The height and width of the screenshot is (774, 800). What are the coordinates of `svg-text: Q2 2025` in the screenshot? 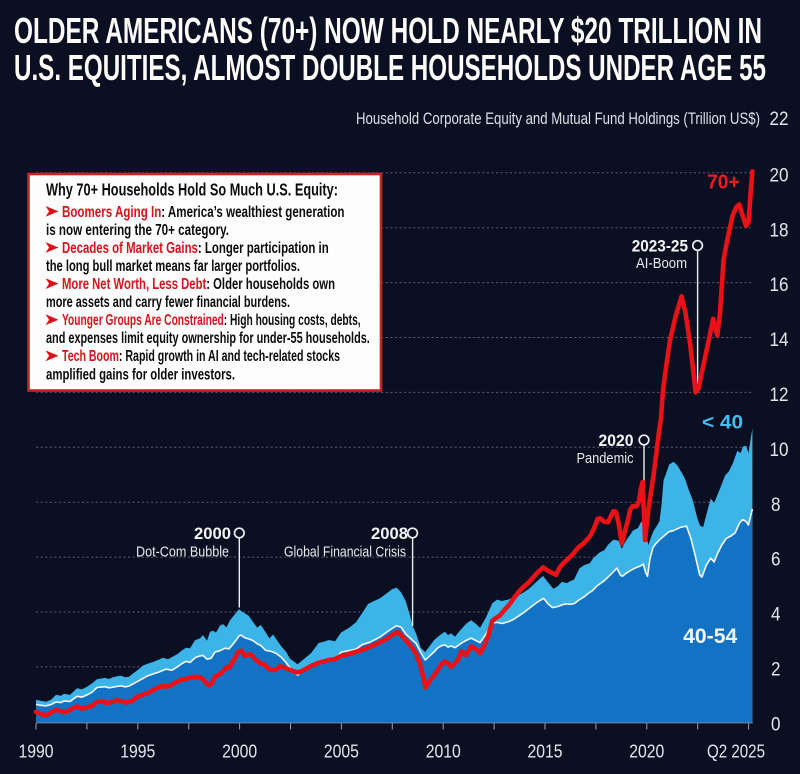 It's located at (736, 752).